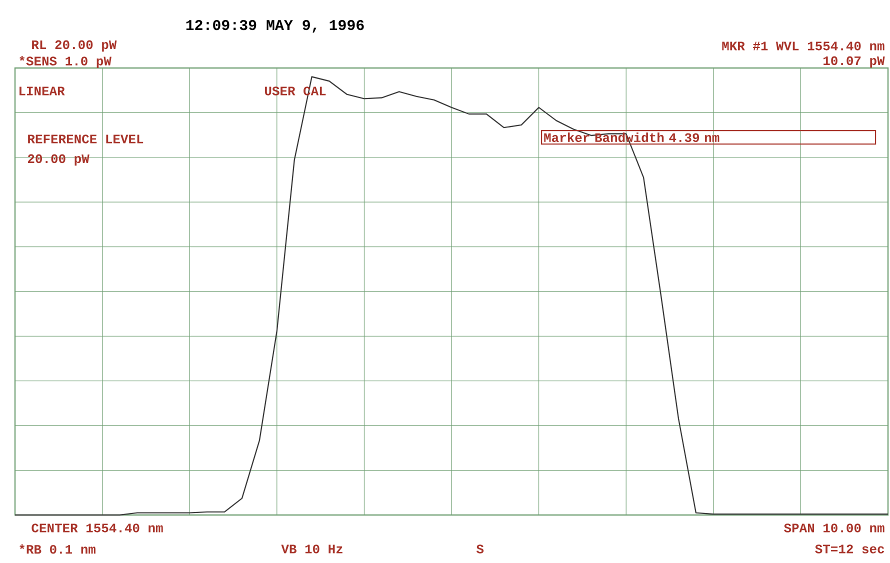 This screenshot has width=890, height=563. Describe the element at coordinates (74, 46) in the screenshot. I see `text: RL 20.00 pW` at that location.